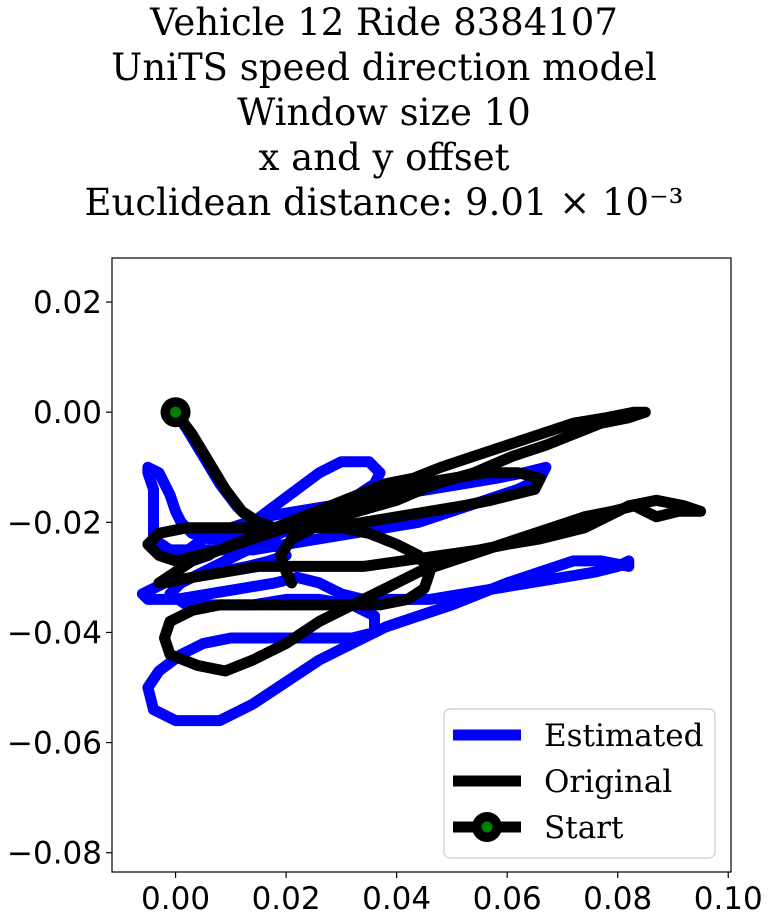 Image resolution: width=768 pixels, height=920 pixels. I want to click on legend-marker-inner, so click(487, 827).